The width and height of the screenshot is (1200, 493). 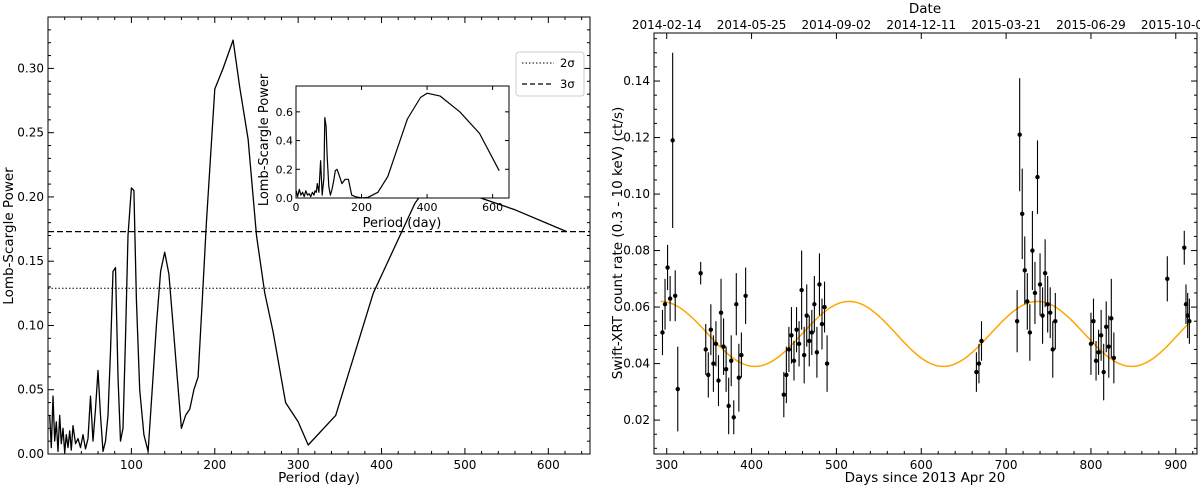 I want to click on x-tick-label: 500, so click(x=836, y=465).